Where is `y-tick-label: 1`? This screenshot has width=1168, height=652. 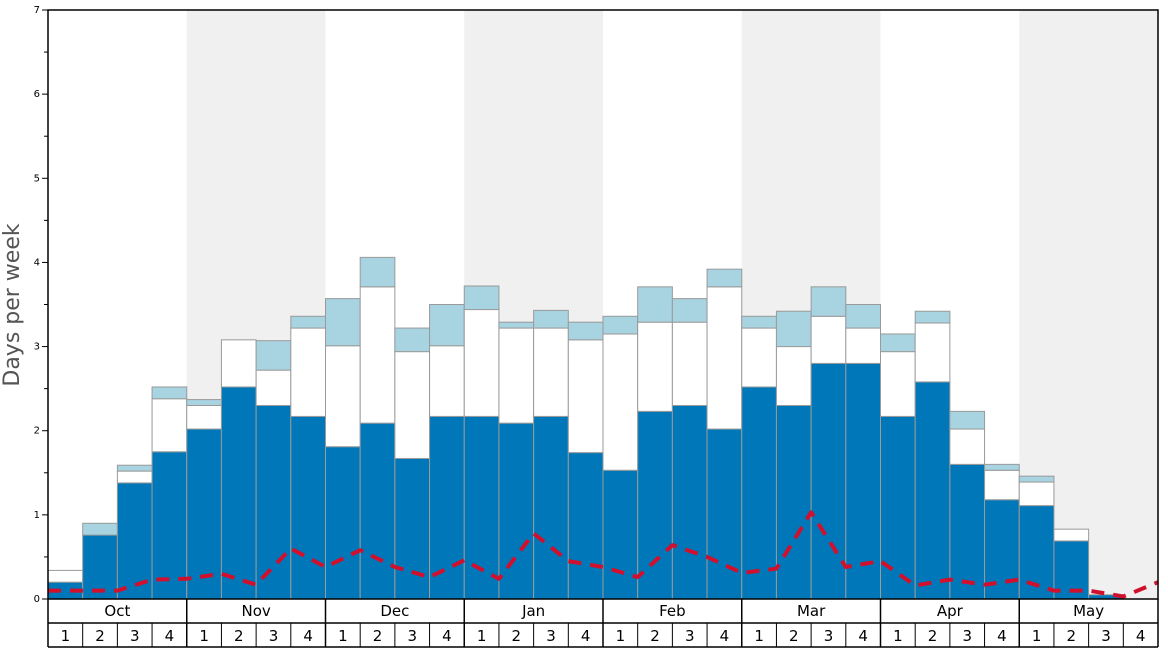
y-tick-label: 1 is located at coordinates (37, 515).